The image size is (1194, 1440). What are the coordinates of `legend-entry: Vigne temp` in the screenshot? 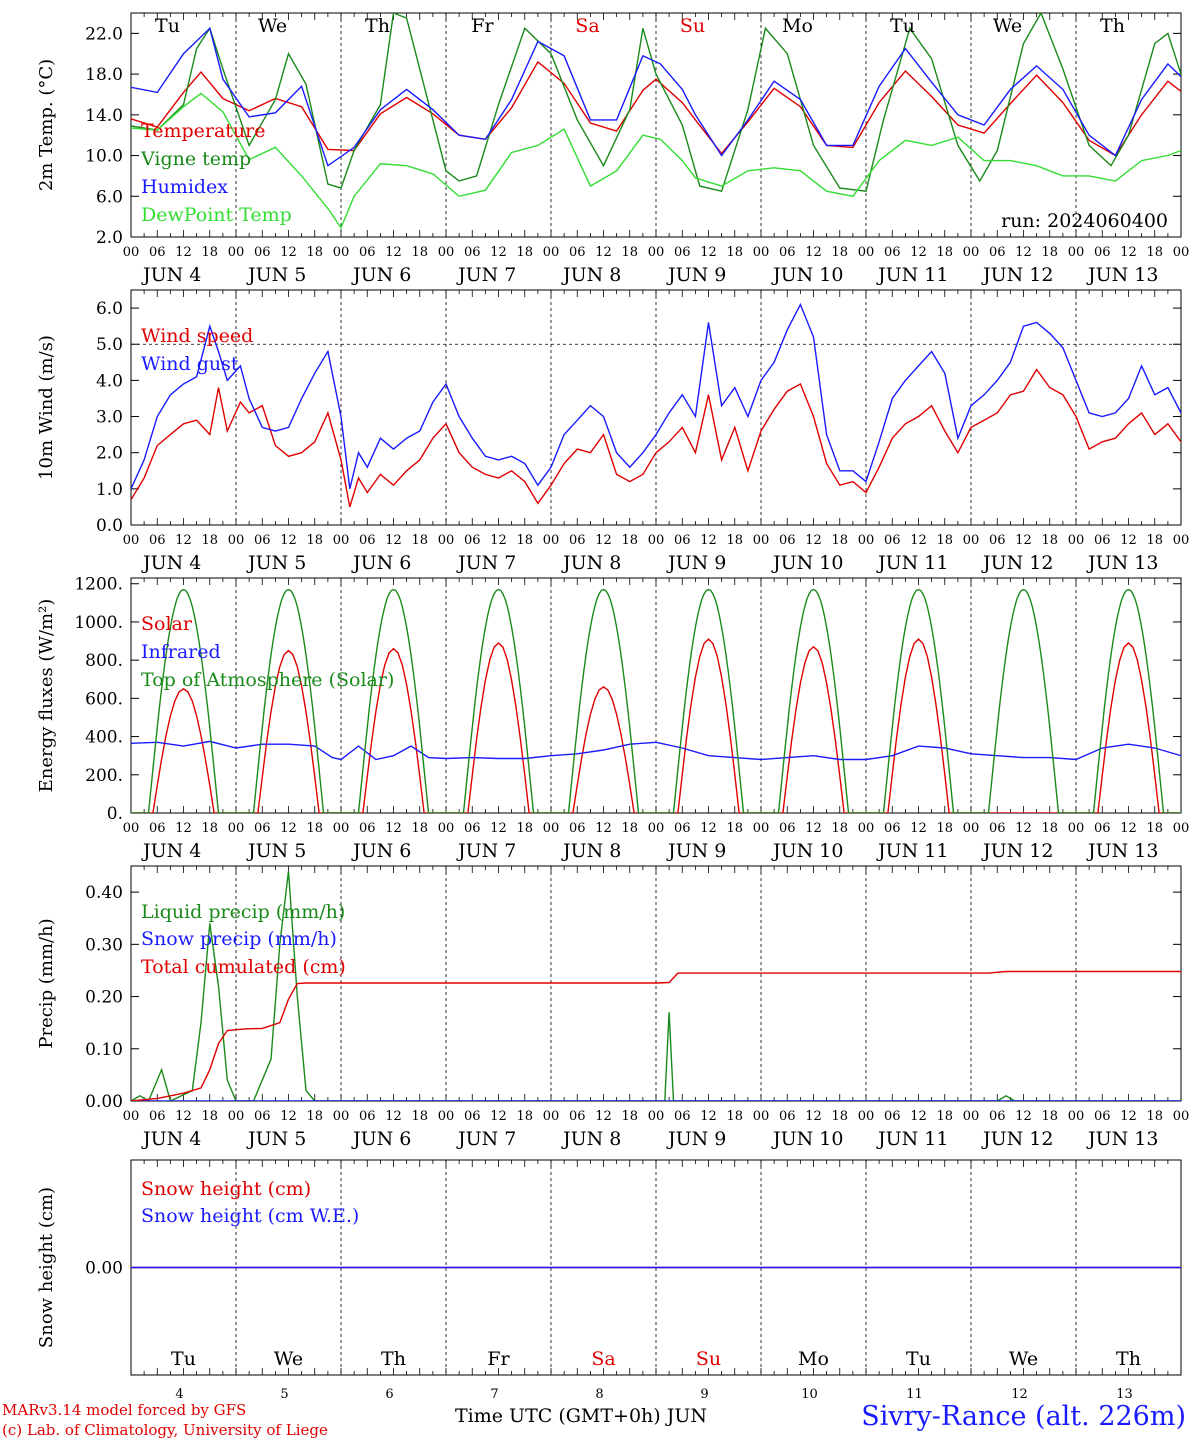 It's located at (195, 159).